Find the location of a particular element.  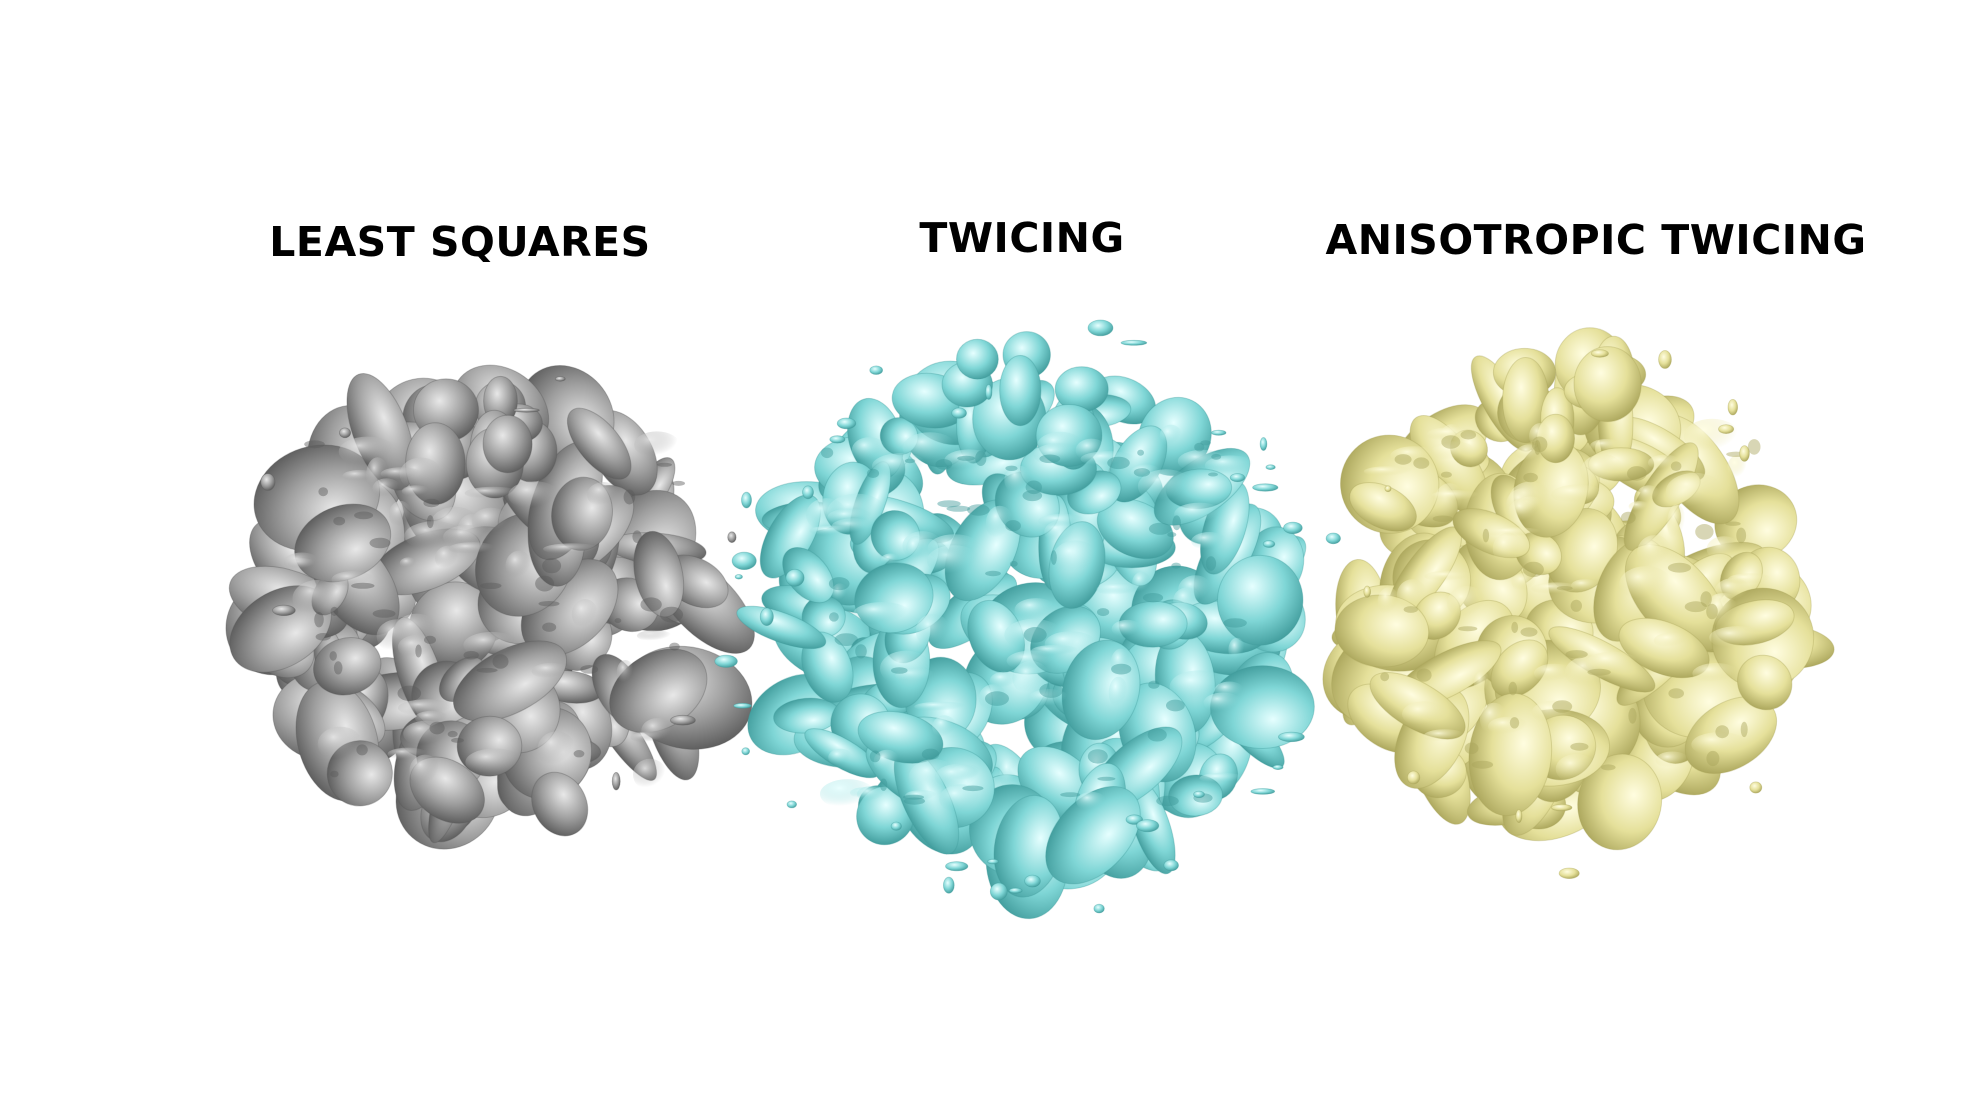

label-anisotropic-twicing: ANISOTROPIC TWICING is located at coordinates (1596, 240).